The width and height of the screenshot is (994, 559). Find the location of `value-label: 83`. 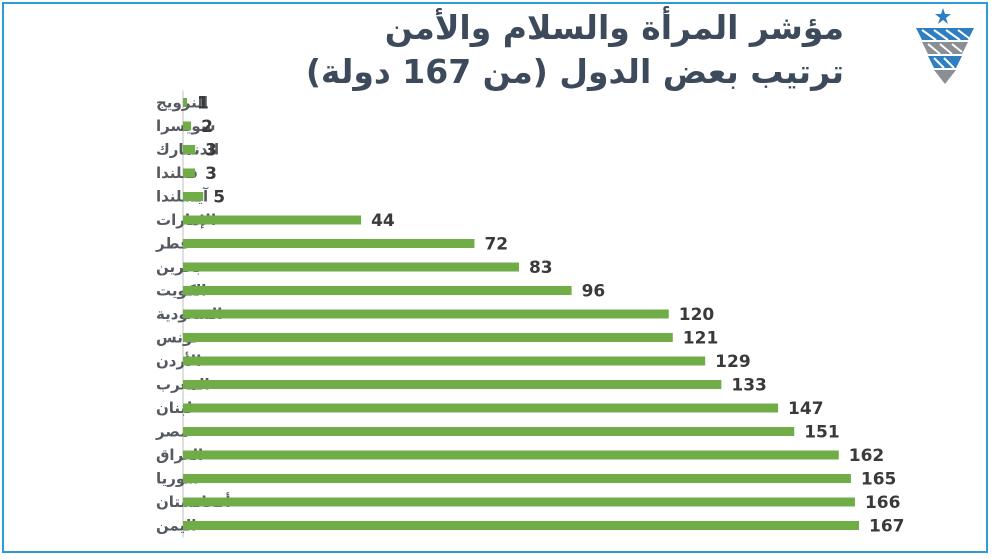

value-label: 83 is located at coordinates (541, 268).